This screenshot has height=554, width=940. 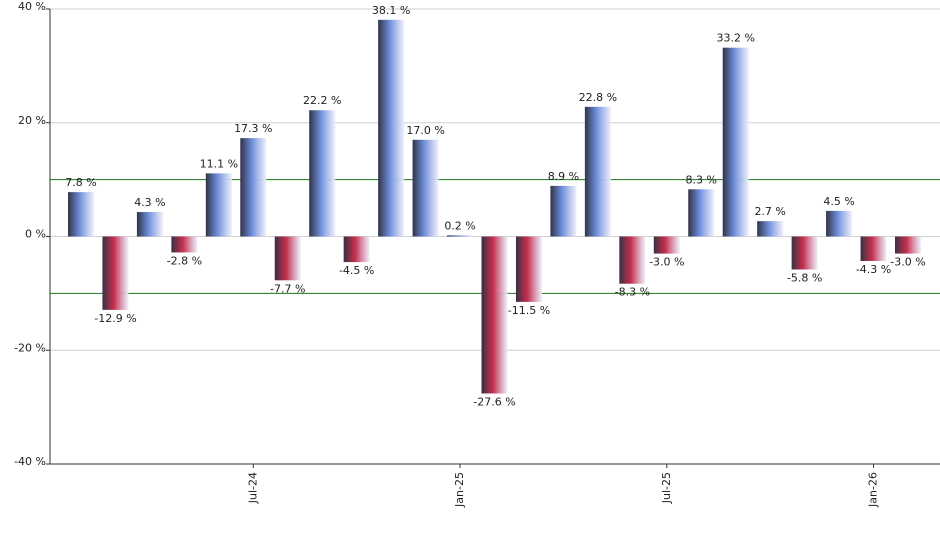 I want to click on y-tick-label: 0 %, so click(x=35, y=234).